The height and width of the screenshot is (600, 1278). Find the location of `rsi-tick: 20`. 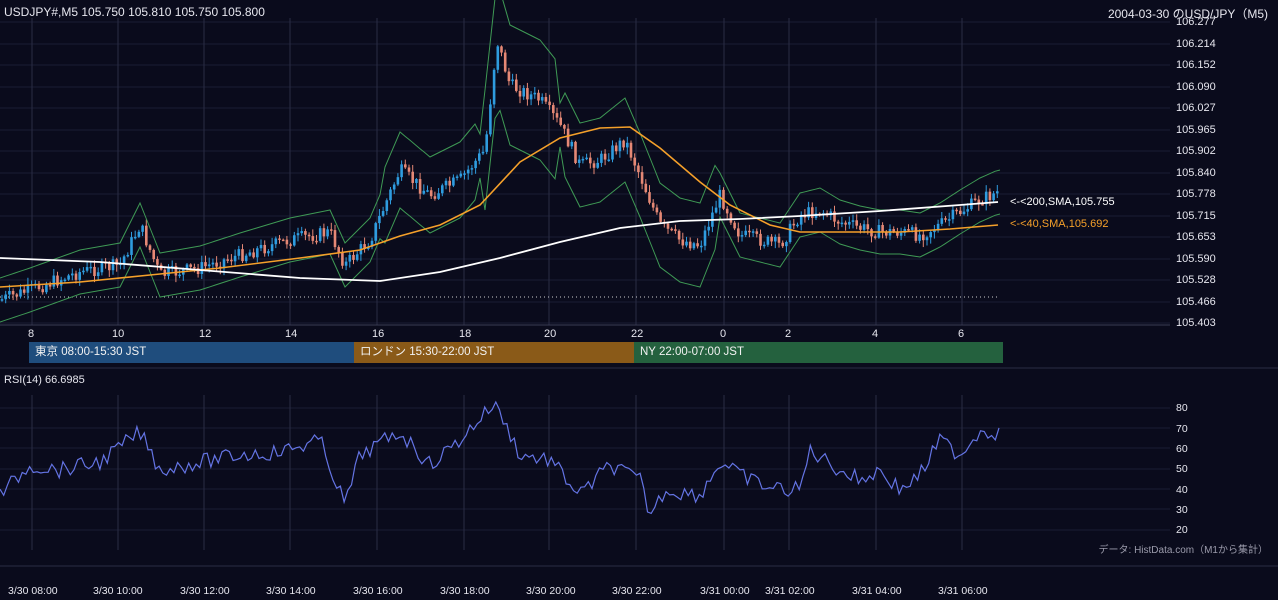

rsi-tick: 20 is located at coordinates (1182, 530).